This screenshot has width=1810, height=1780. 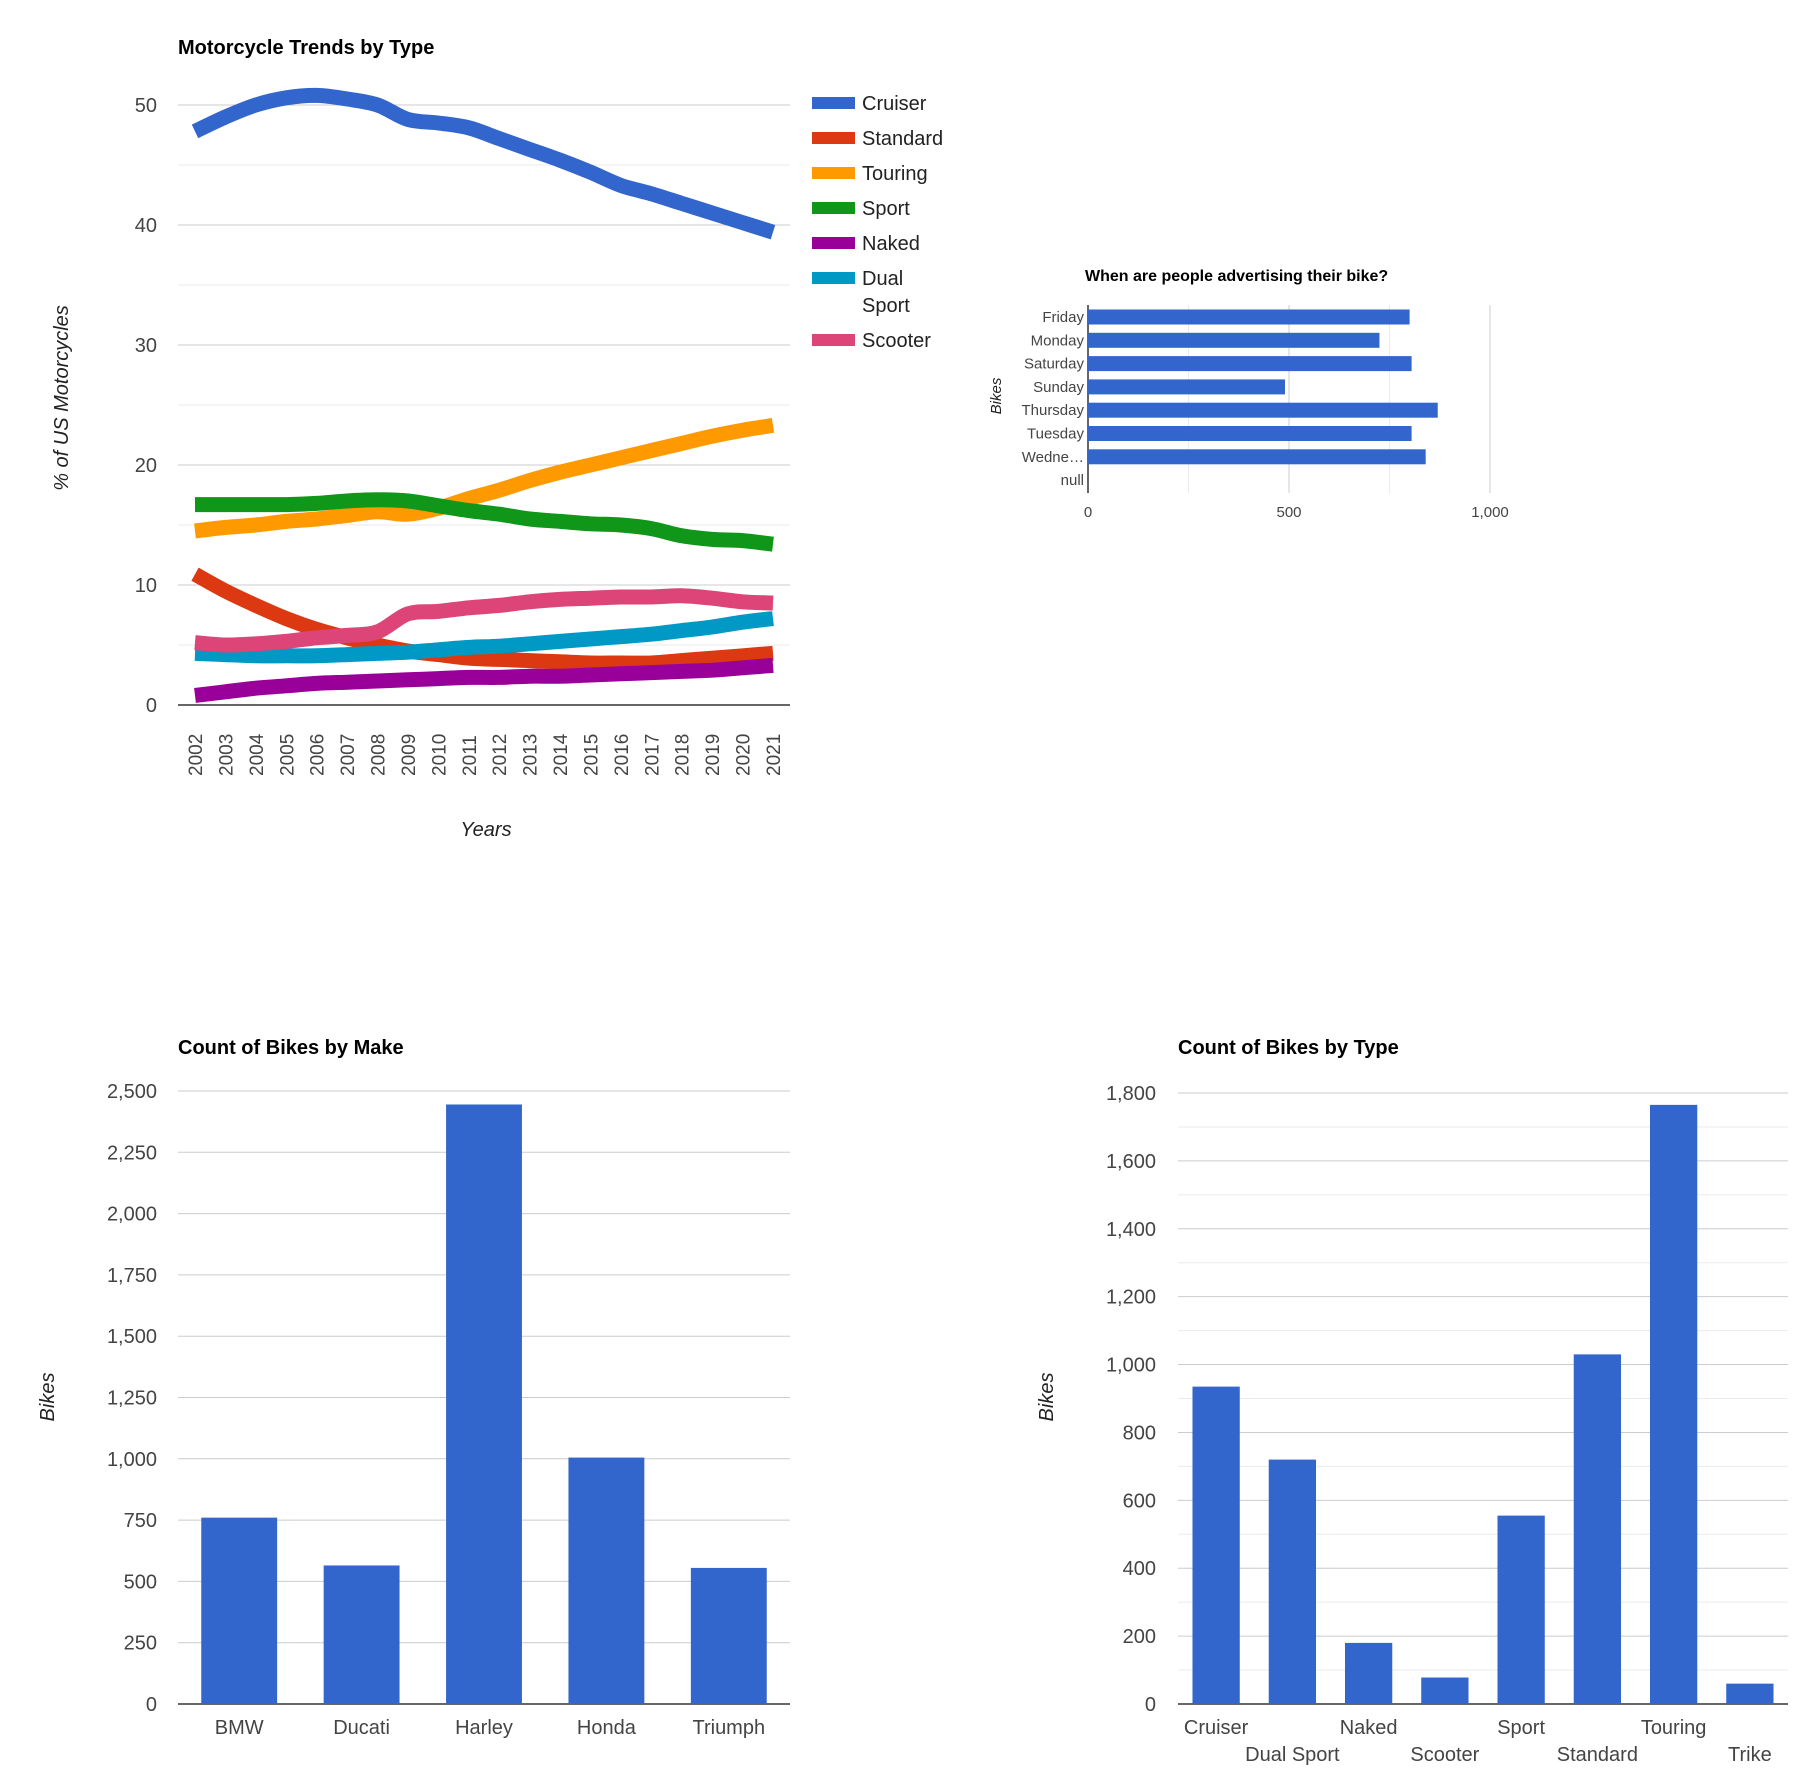 I want to click on y-tick-label: 800, so click(x=1139, y=1433).